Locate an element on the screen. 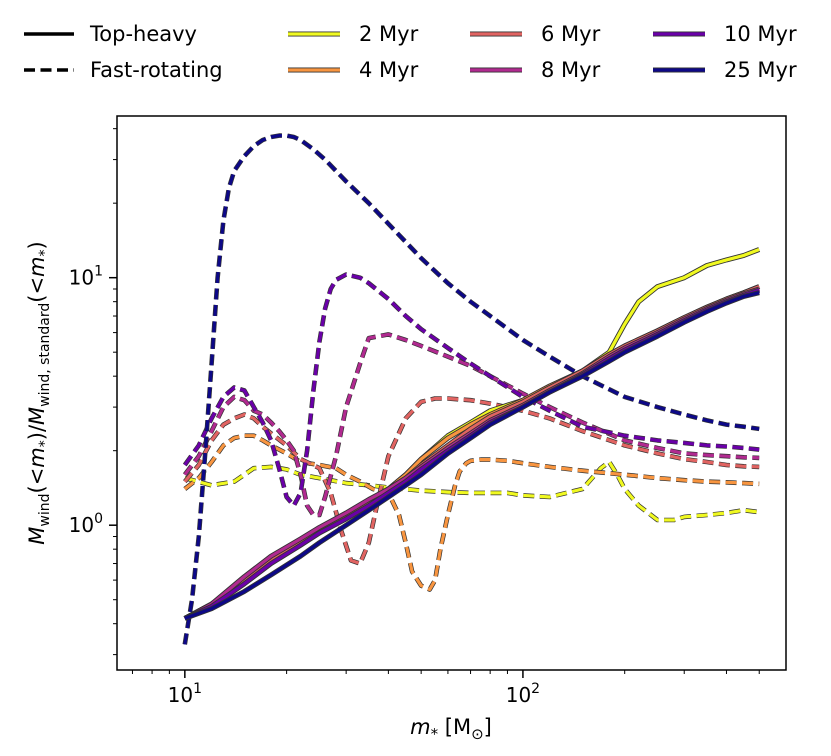 This screenshot has width=831, height=756. legend-label-dashed: Fast-rotating is located at coordinates (156, 70).